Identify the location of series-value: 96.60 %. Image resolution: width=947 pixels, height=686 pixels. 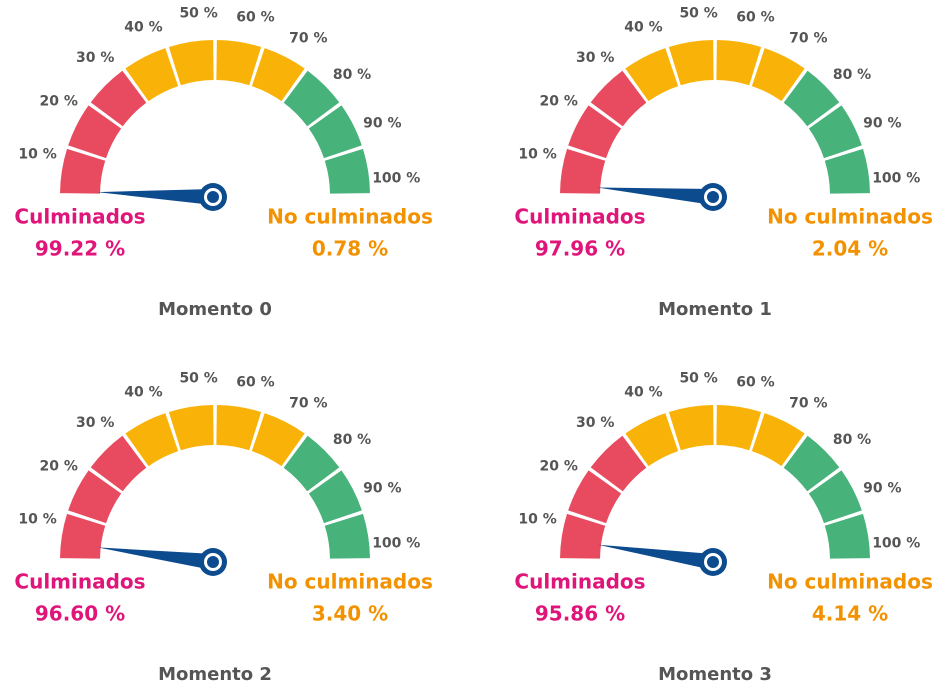
(80, 614).